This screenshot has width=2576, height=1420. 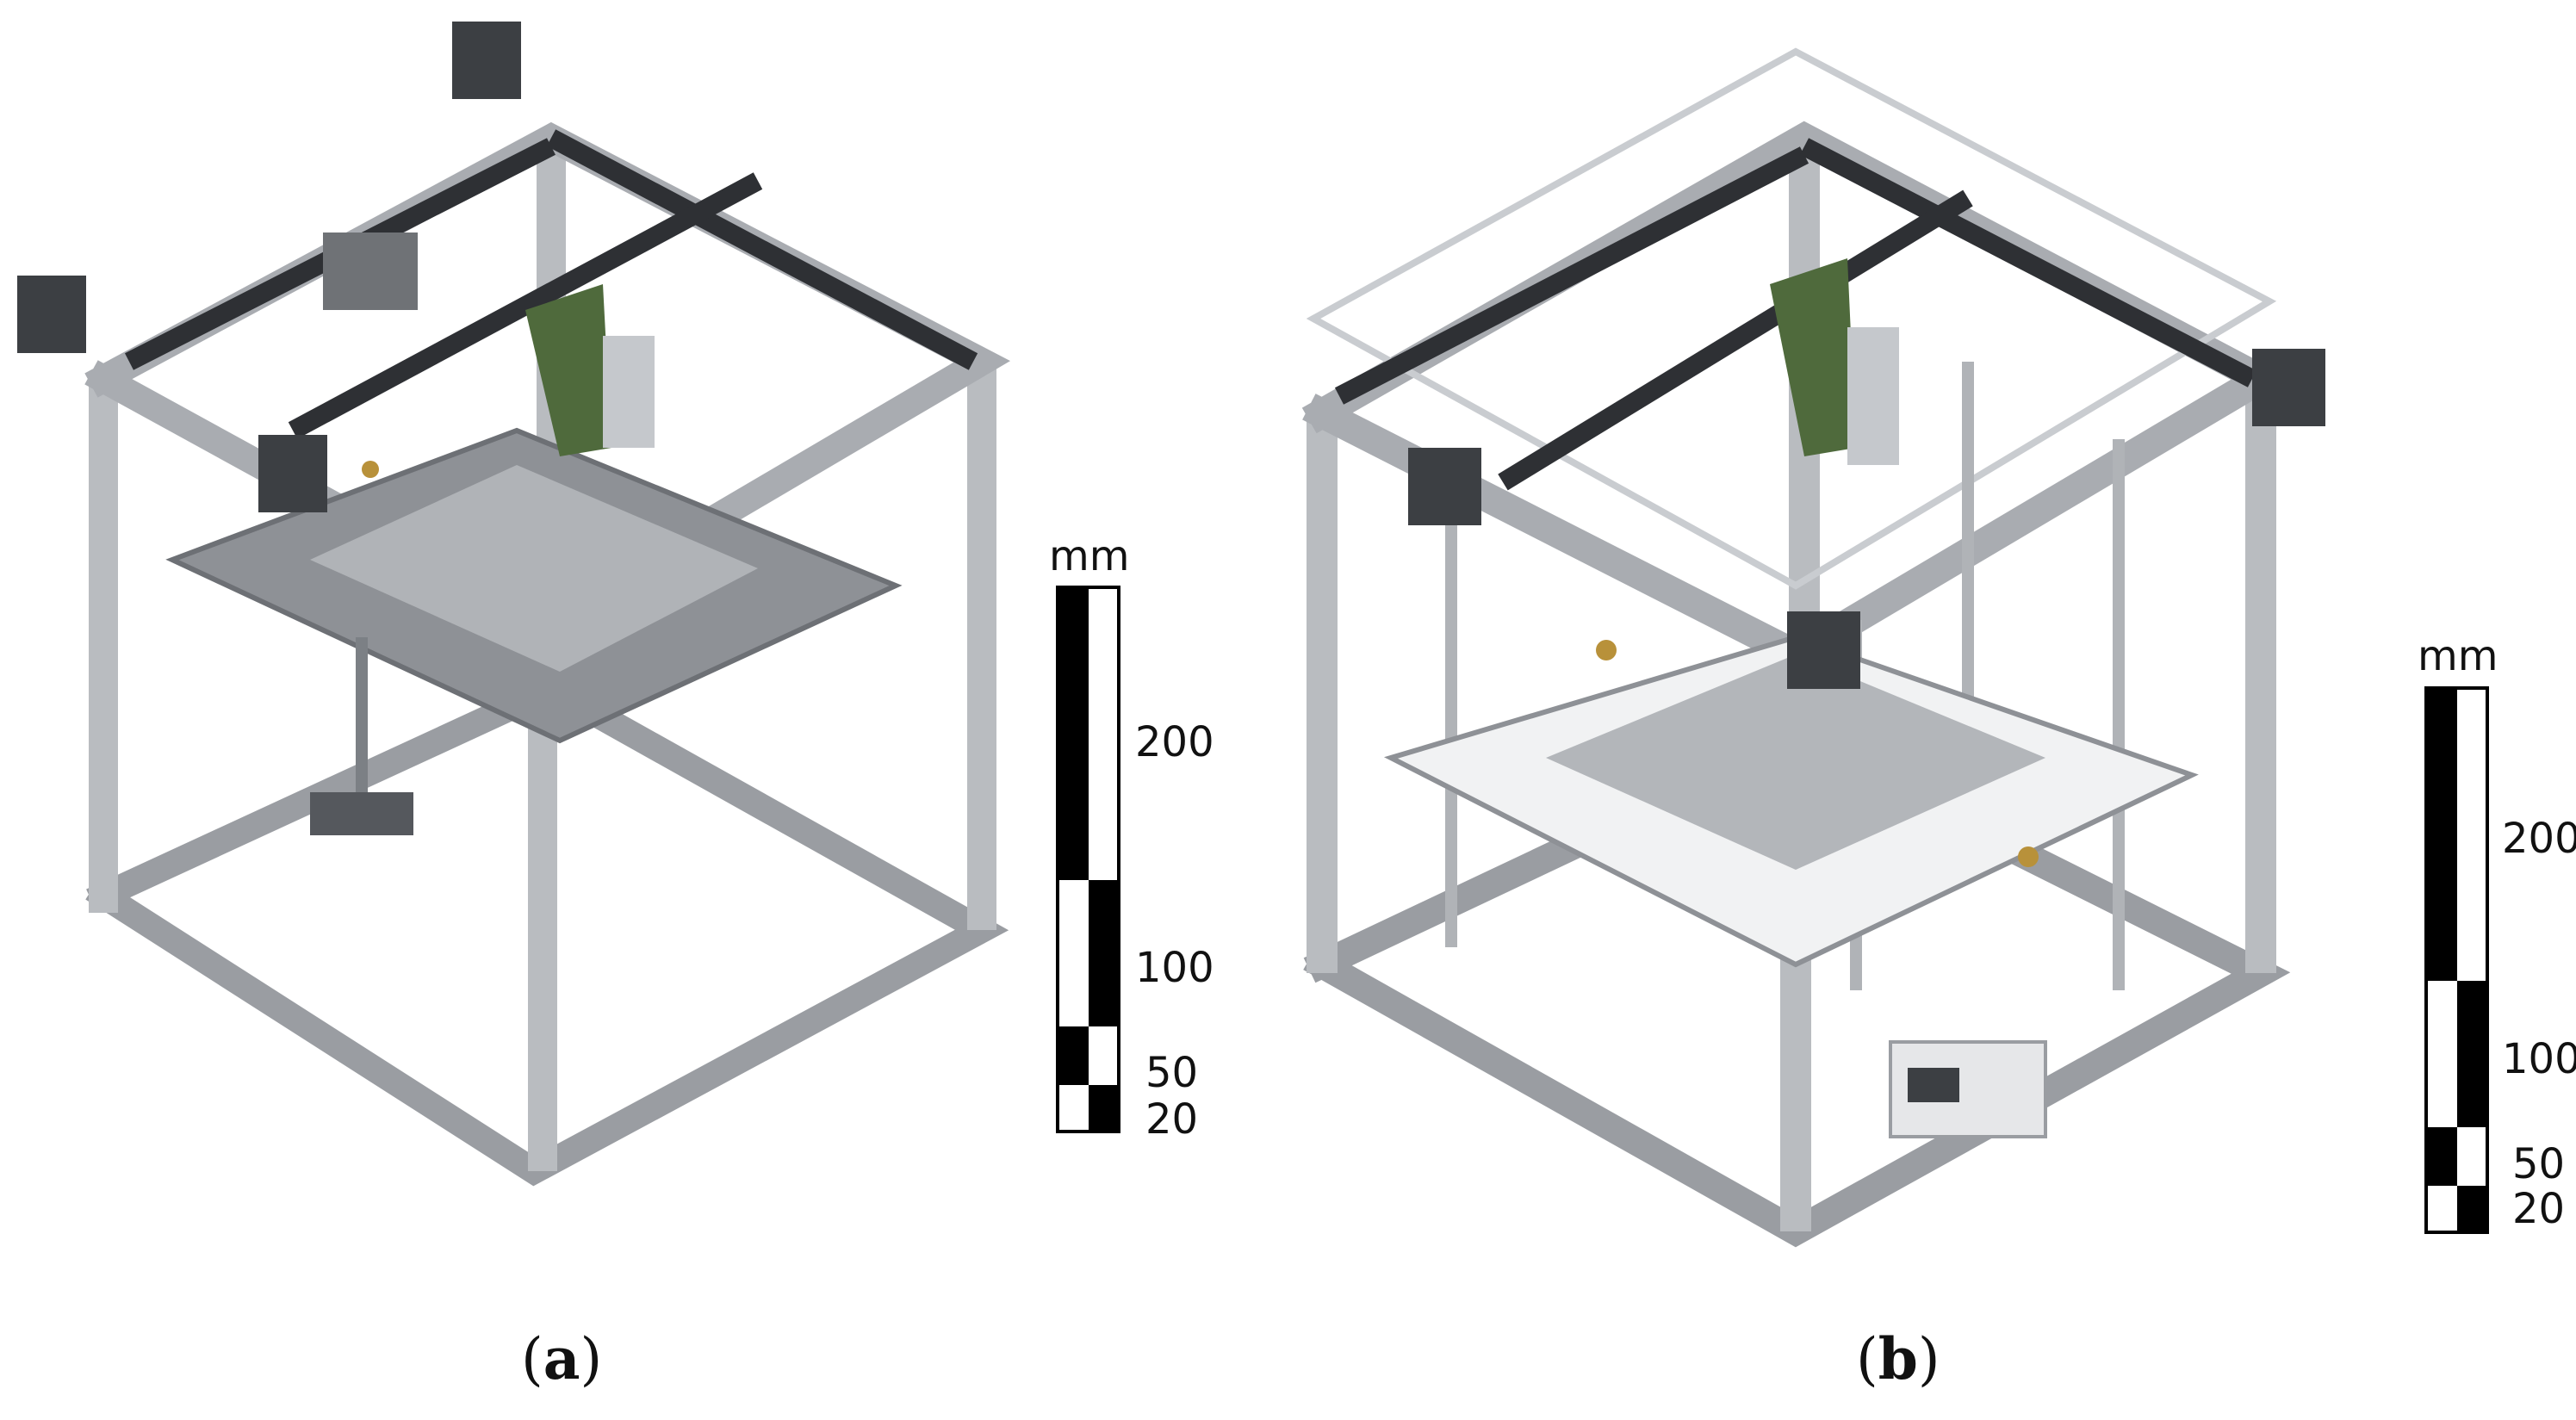 I want to click on top-enclosure-b, so click(x=1791, y=318).